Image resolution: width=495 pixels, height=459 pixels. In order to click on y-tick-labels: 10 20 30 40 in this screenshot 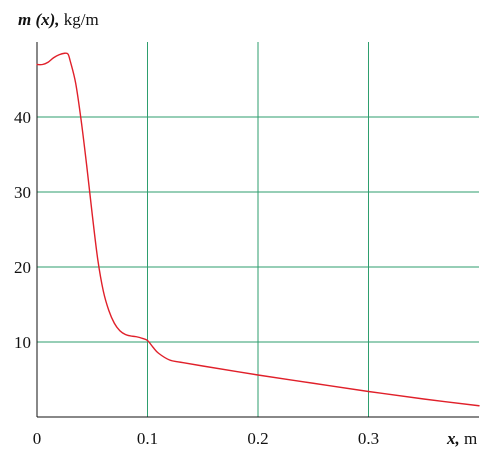, I will do `click(22, 230)`.